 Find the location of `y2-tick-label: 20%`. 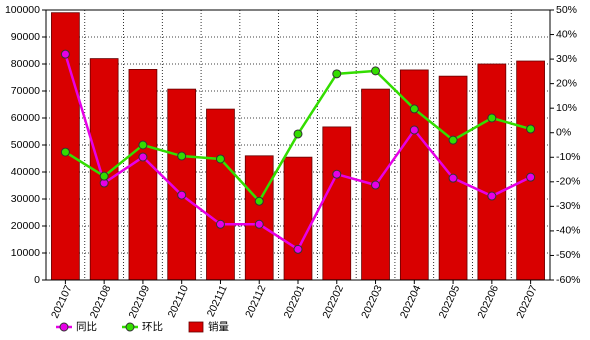

y2-tick-label: 20% is located at coordinates (566, 83).